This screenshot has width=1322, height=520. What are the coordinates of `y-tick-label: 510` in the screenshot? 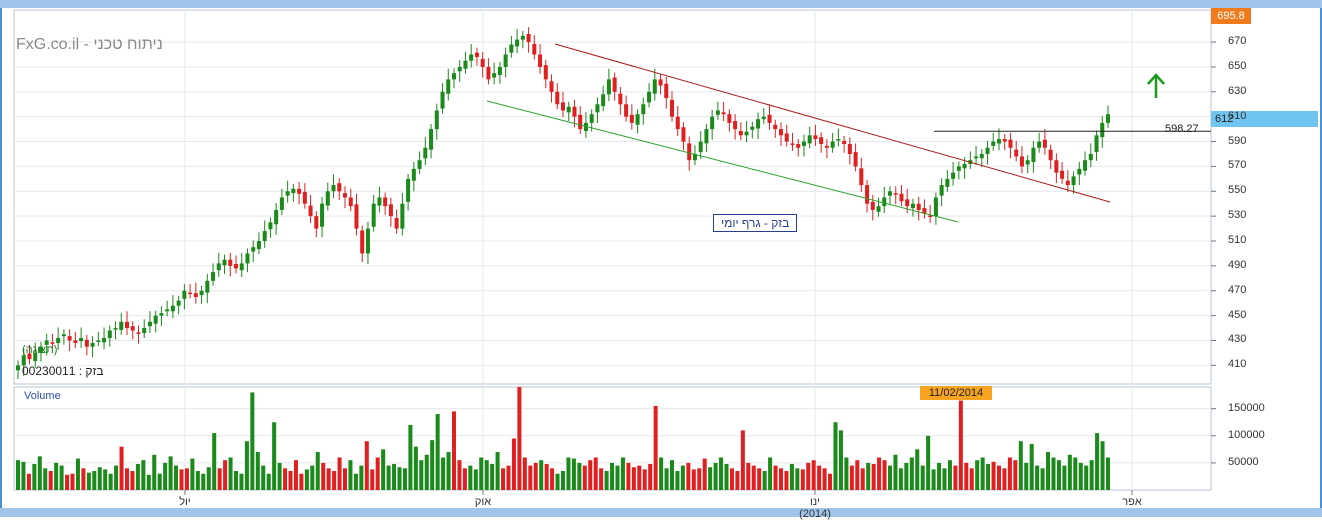 It's located at (1237, 240).